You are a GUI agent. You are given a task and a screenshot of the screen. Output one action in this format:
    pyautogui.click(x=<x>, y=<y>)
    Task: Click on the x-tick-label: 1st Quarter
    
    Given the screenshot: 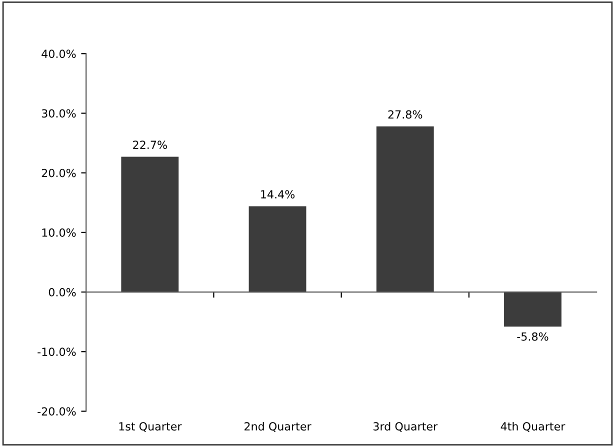 What is the action you would take?
    pyautogui.click(x=150, y=427)
    